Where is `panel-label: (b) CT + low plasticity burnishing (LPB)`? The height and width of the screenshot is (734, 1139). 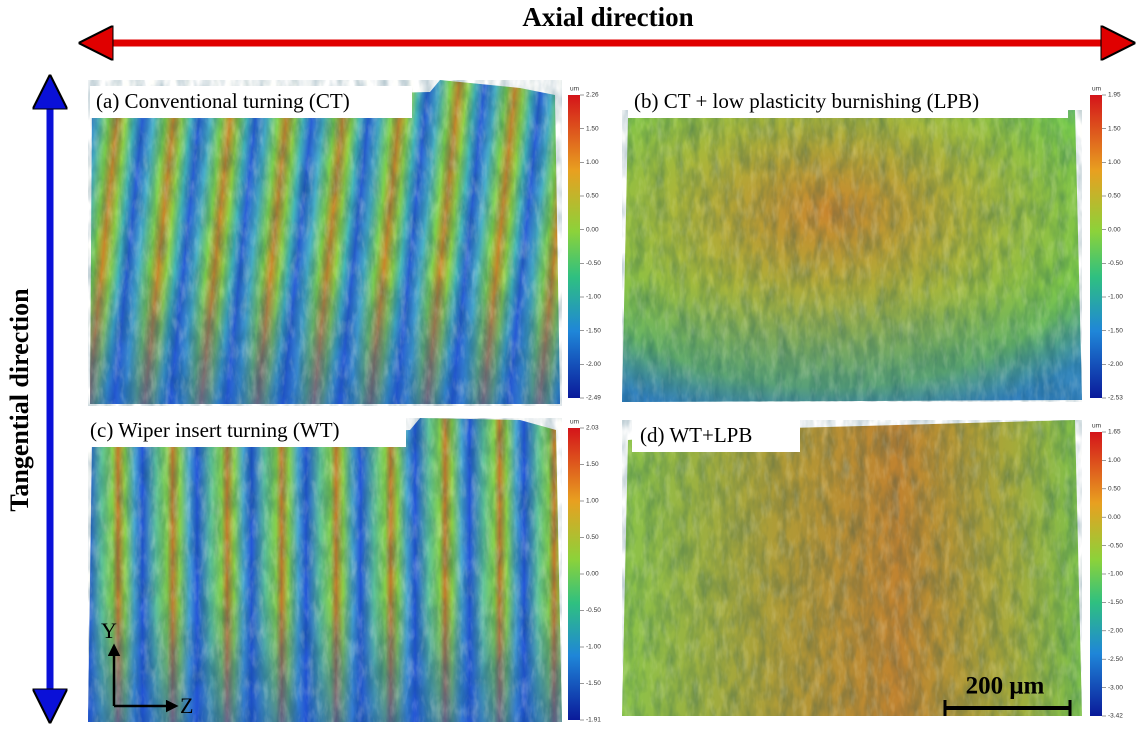
panel-label: (b) CT + low plasticity burnishing (LPB) is located at coordinates (806, 101).